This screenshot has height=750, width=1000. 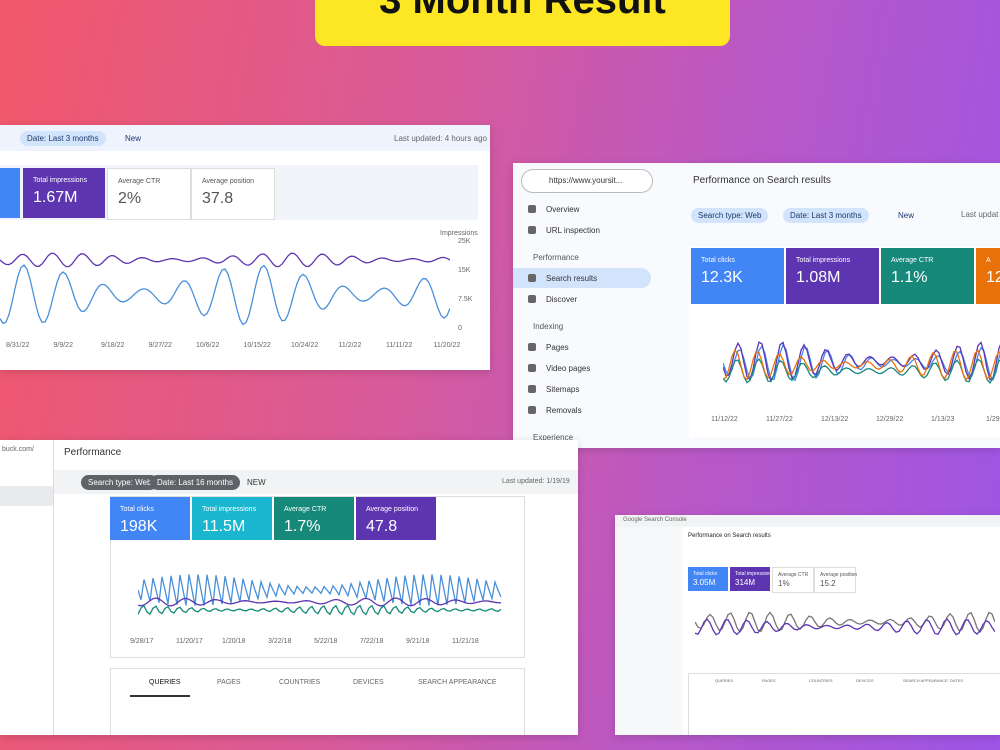 I want to click on metric-card: Total impressions 1.08M, so click(x=832, y=276).